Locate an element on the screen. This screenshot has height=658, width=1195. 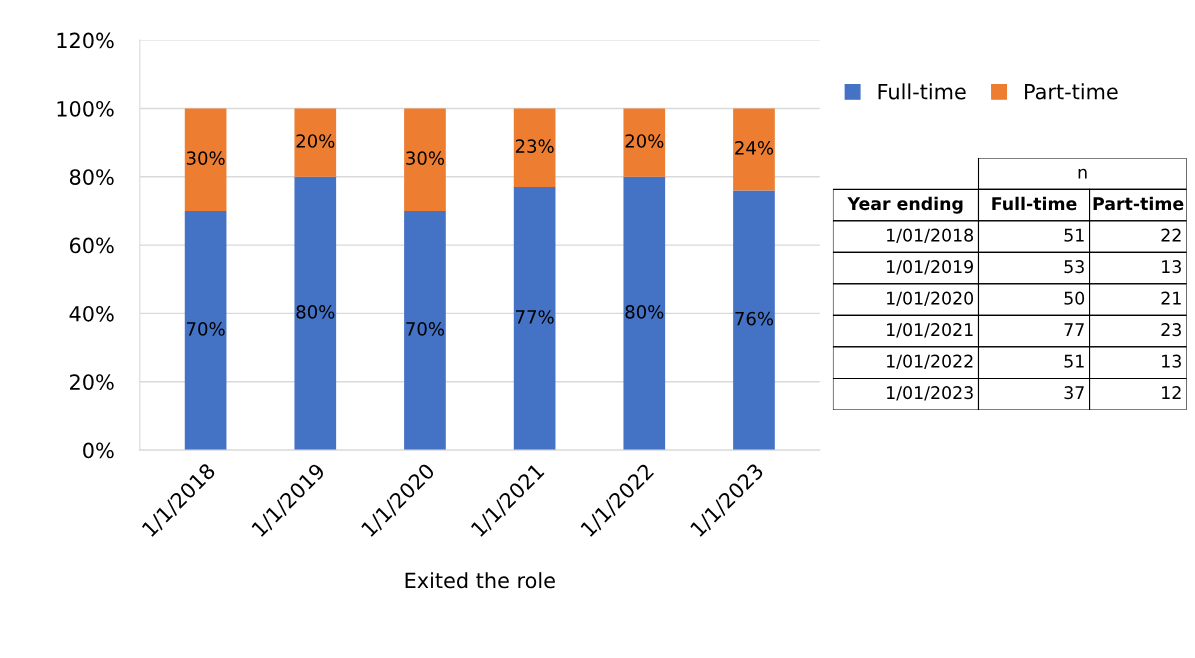
data-label: 24% is located at coordinates (754, 148).